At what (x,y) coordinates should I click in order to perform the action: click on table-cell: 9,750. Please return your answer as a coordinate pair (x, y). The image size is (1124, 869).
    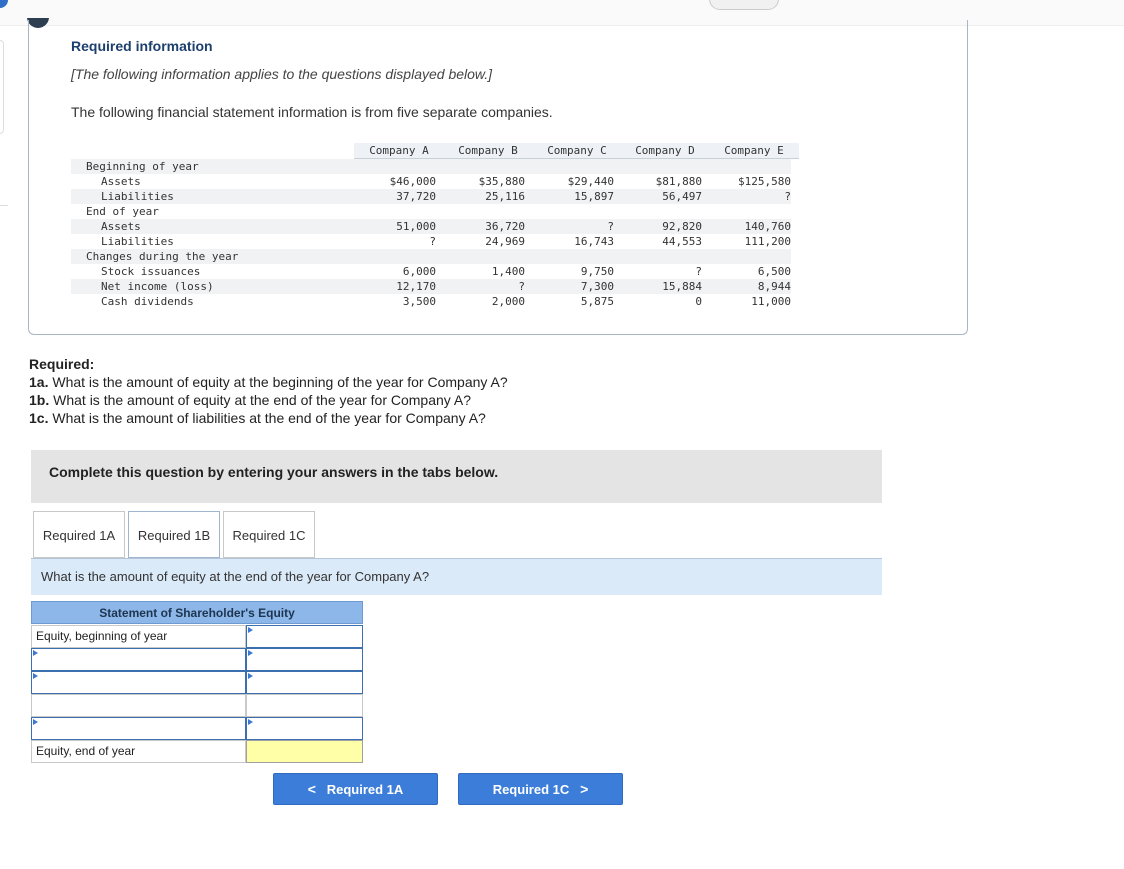
    Looking at the image, I should click on (597, 271).